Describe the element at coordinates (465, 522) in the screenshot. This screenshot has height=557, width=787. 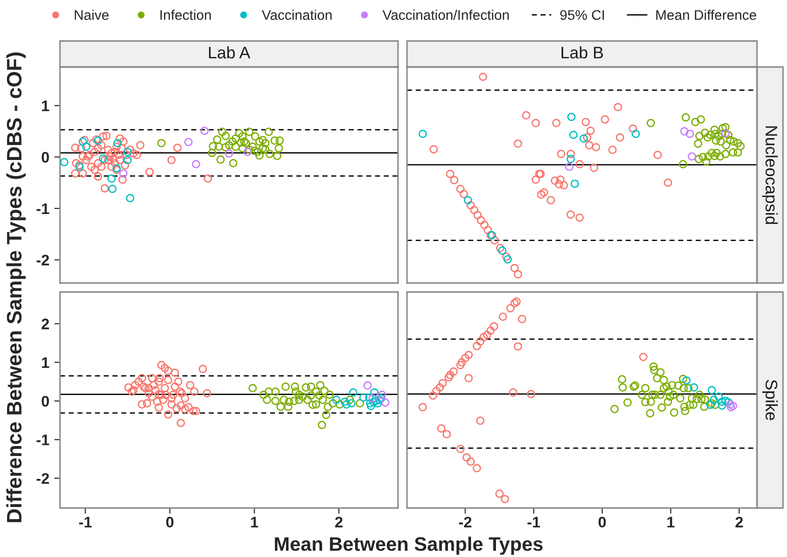
I see `x-tick-label: -2` at that location.